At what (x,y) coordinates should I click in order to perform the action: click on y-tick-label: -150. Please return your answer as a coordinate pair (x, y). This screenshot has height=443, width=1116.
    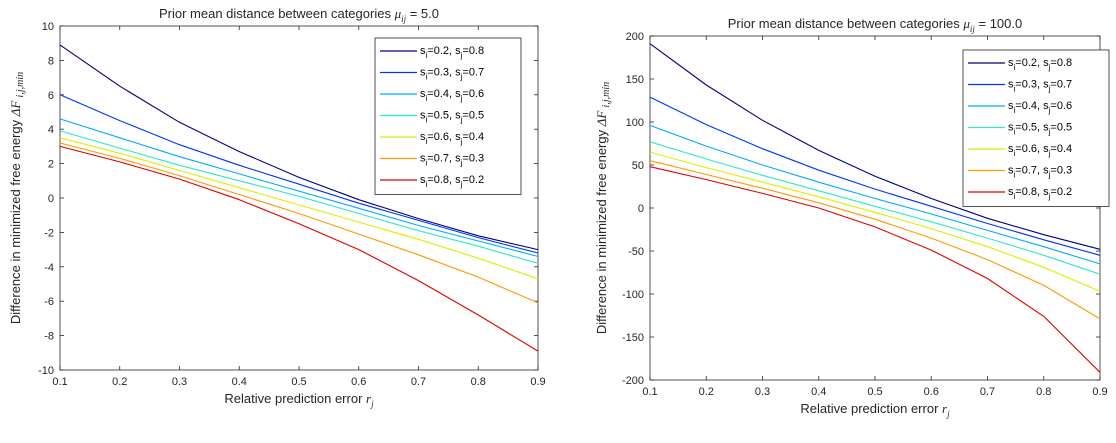
    Looking at the image, I should click on (633, 338).